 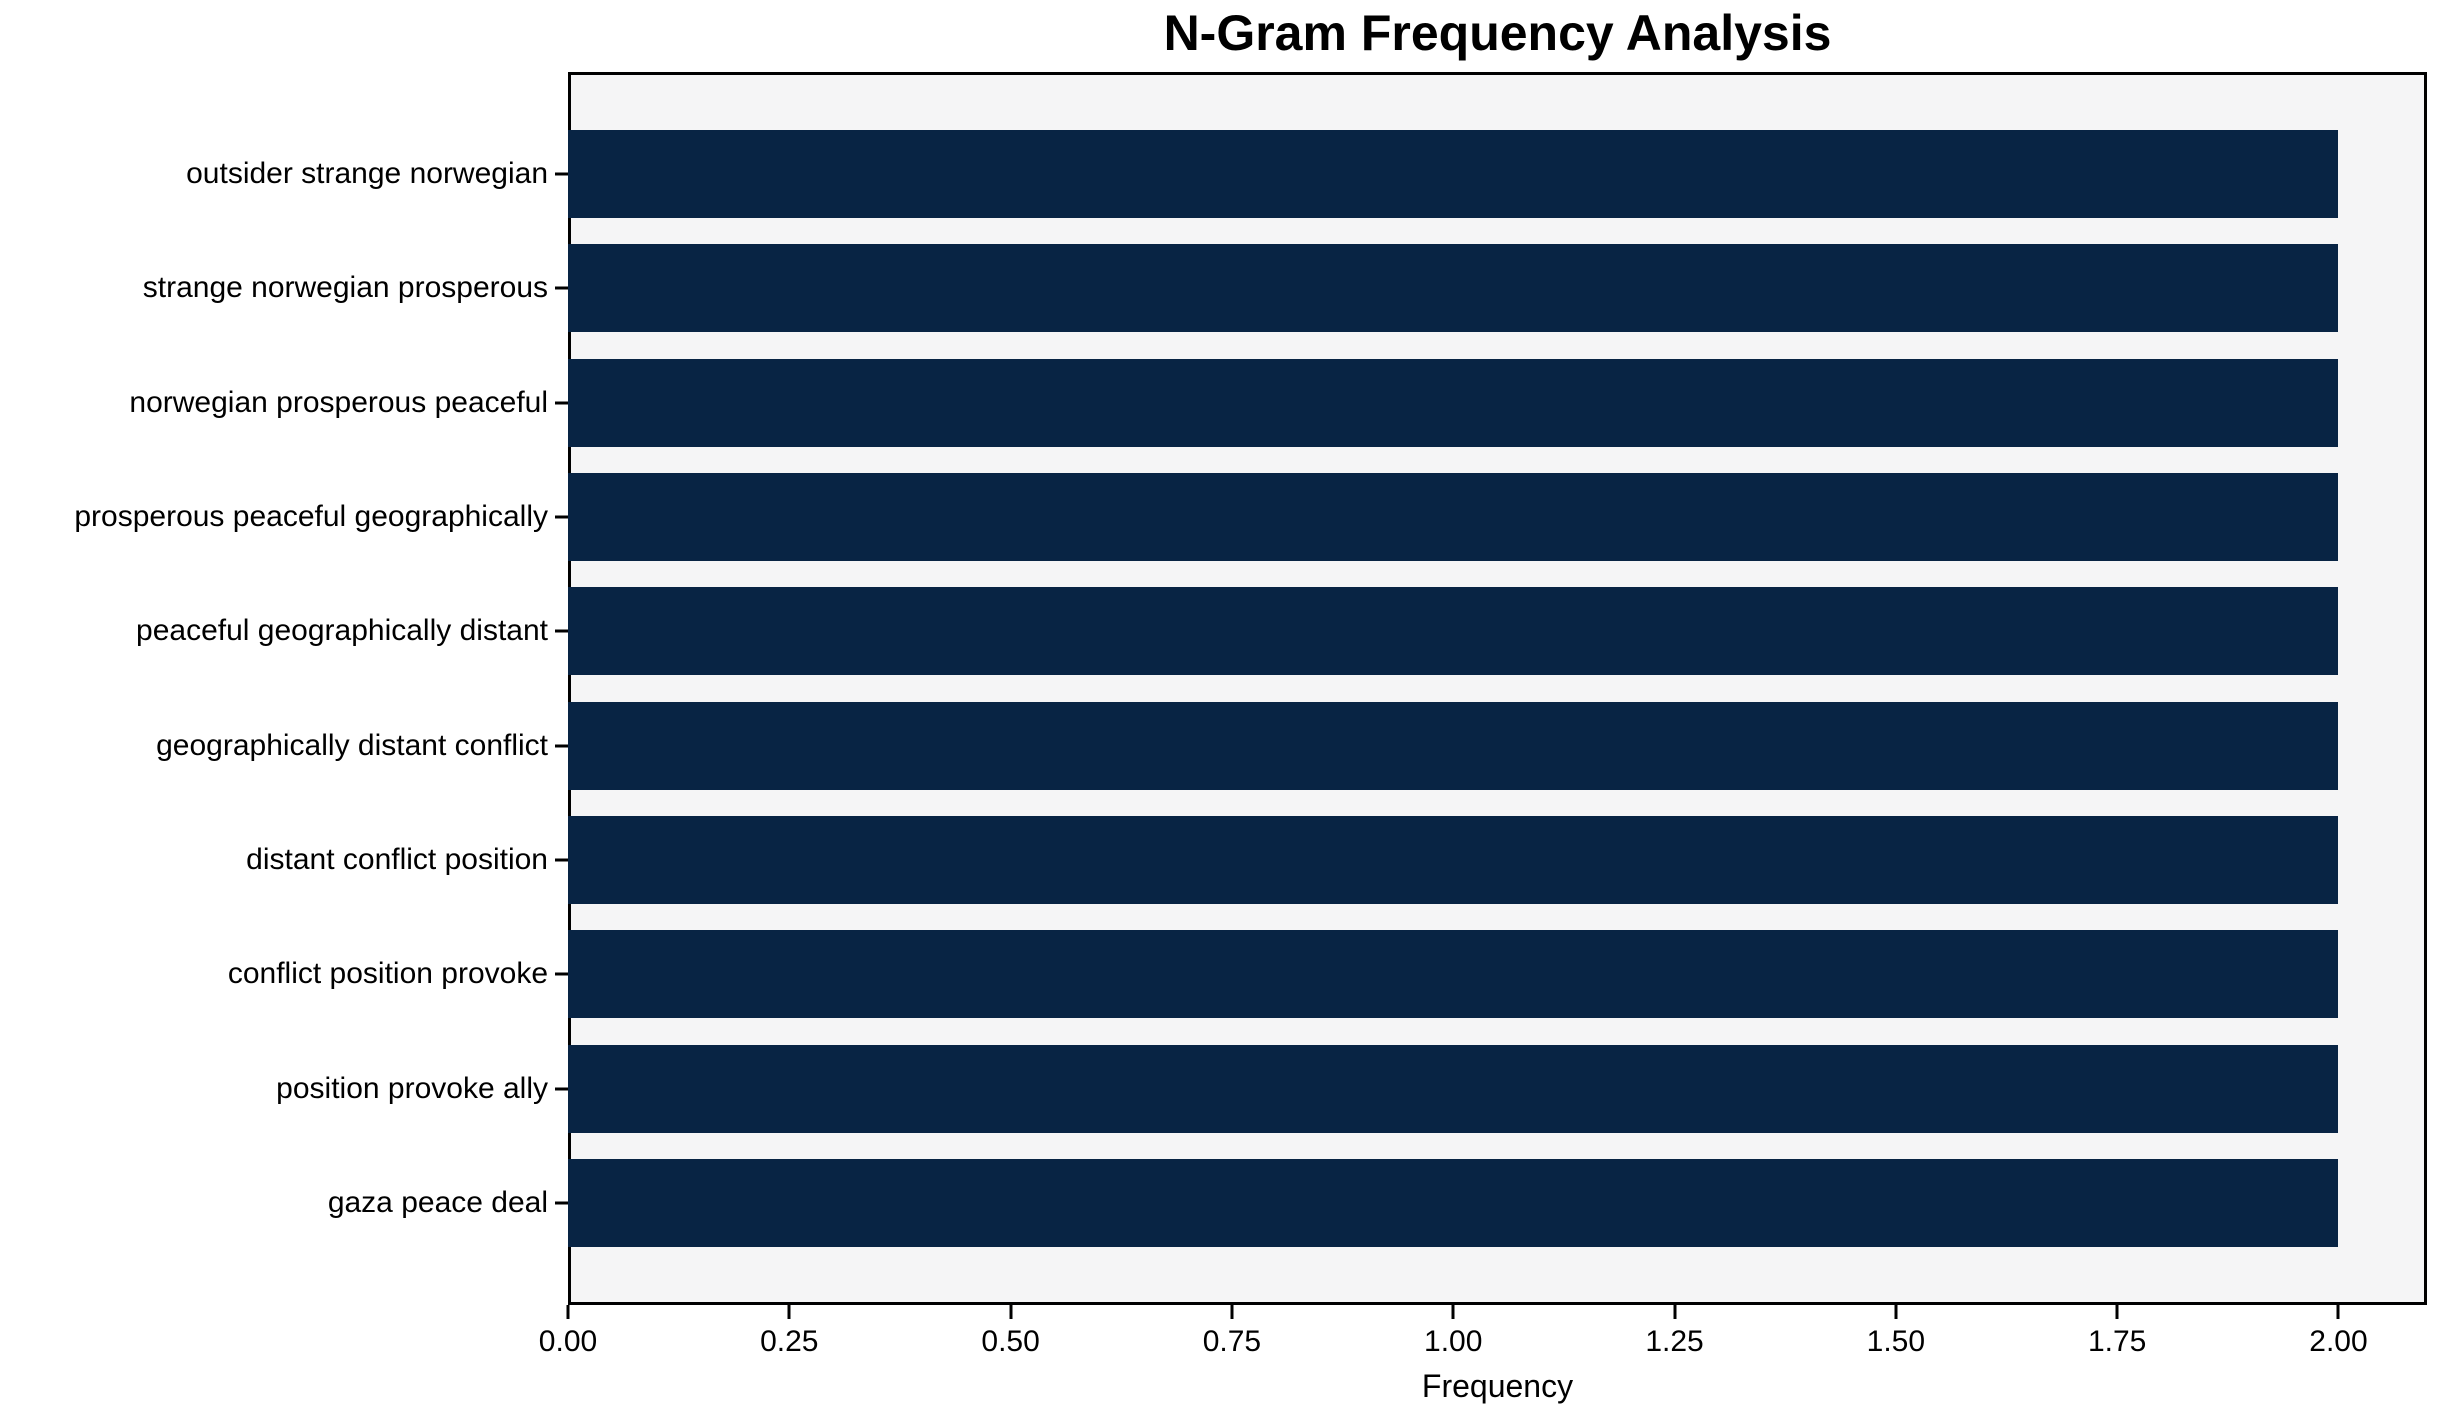 What do you see at coordinates (1497, 33) in the screenshot?
I see `chart-title: N-Gram Frequency Analysis` at bounding box center [1497, 33].